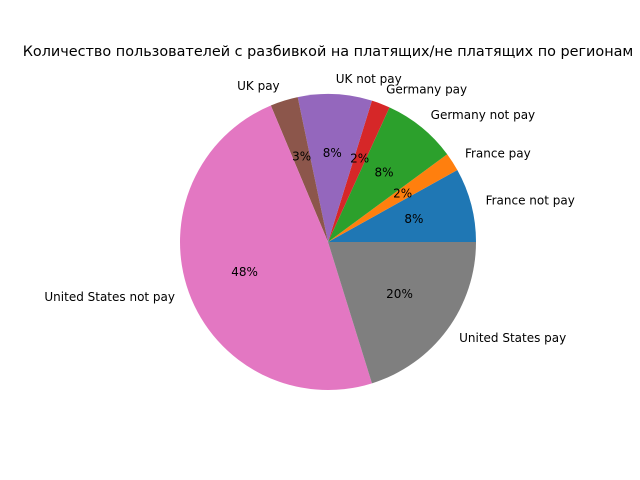 The width and height of the screenshot is (640, 480). What do you see at coordinates (359, 159) in the screenshot?
I see `slice-percent-germany-pay: 2%` at bounding box center [359, 159].